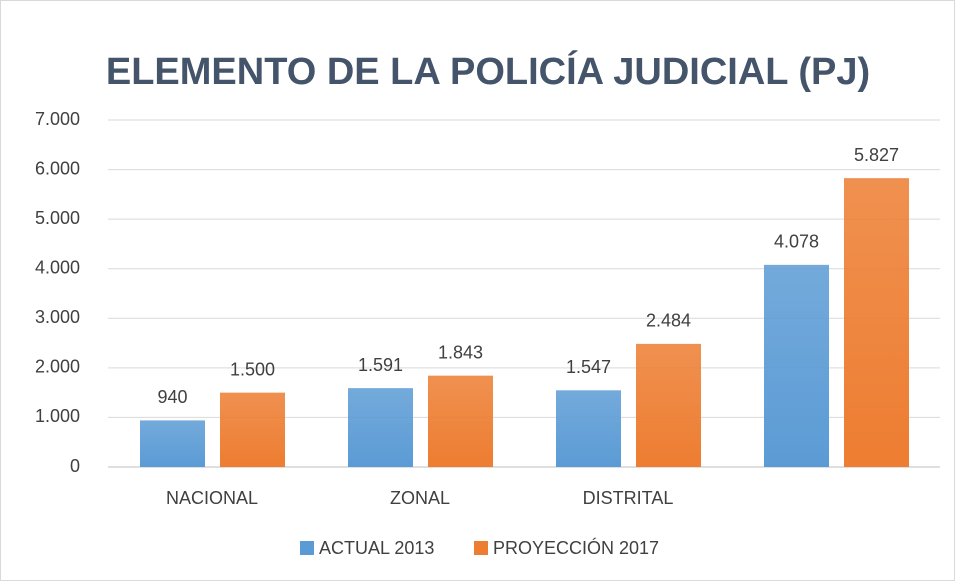 Image resolution: width=956 pixels, height=582 pixels. What do you see at coordinates (876, 155) in the screenshot?
I see `data-label: 5.827` at bounding box center [876, 155].